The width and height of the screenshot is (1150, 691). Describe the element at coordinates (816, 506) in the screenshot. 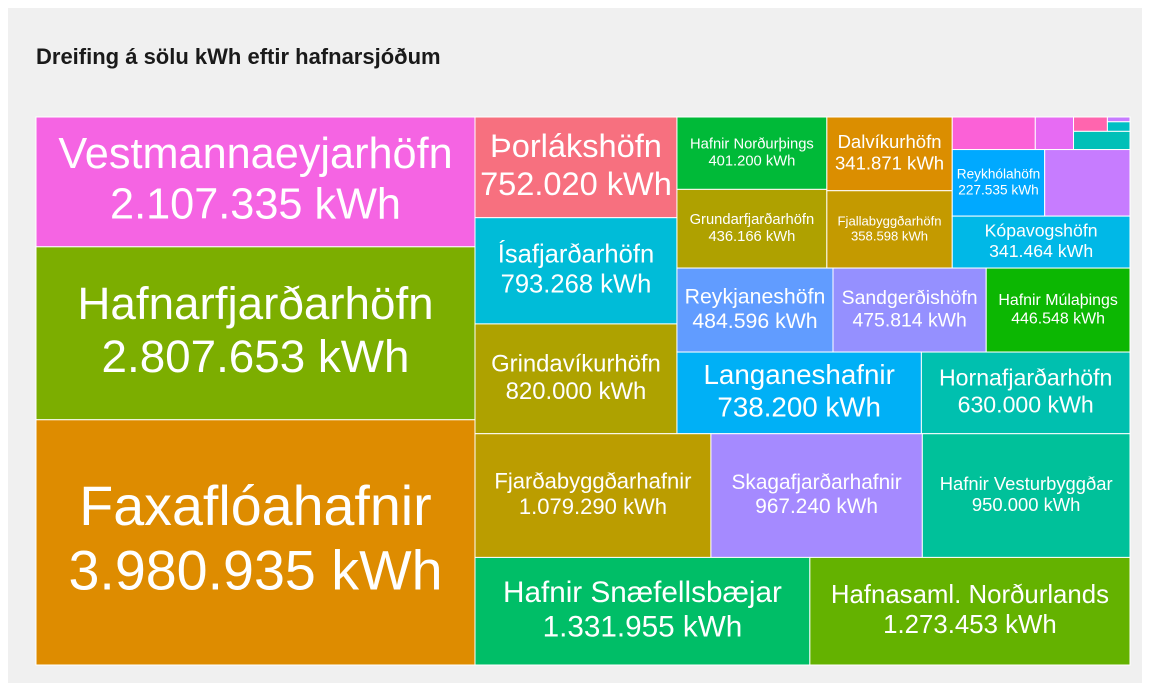

I see `tile-value-label: 967.240 kWh` at that location.